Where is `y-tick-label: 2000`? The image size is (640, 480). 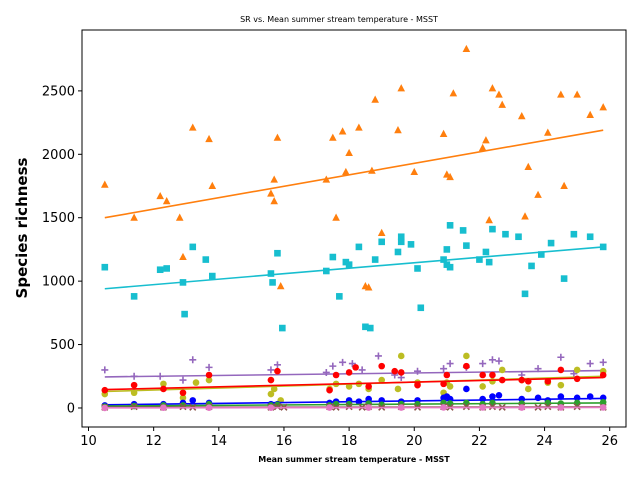 y-tick-label: 2000 is located at coordinates (58, 155).